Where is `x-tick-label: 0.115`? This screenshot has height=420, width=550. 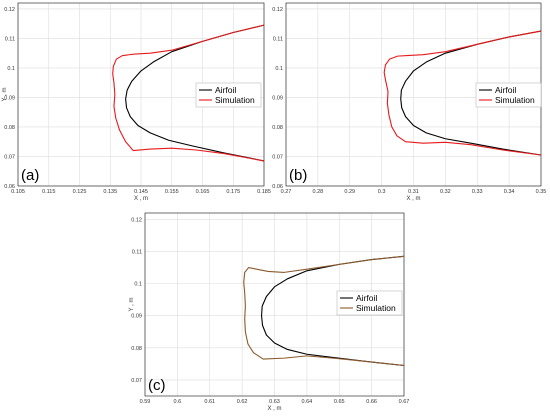 x-tick-label: 0.115 is located at coordinates (48, 192).